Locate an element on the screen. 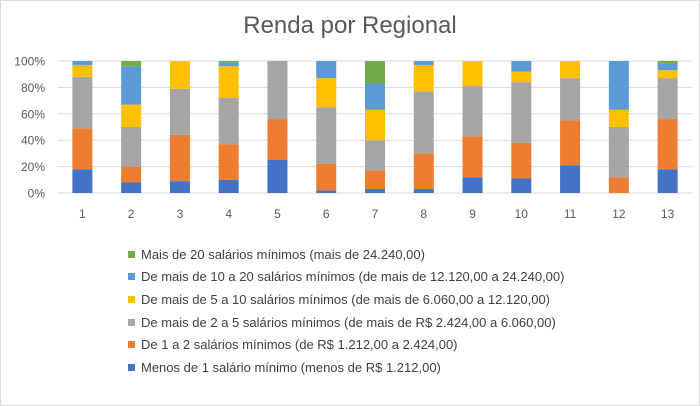  x-tick-label: 2 is located at coordinates (131, 214).